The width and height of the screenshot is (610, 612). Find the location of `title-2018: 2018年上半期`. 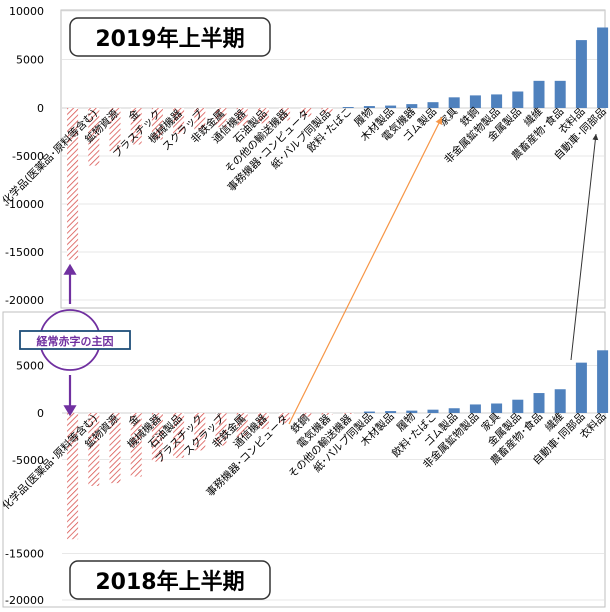

title-2018: 2018年上半期 is located at coordinates (169, 582).